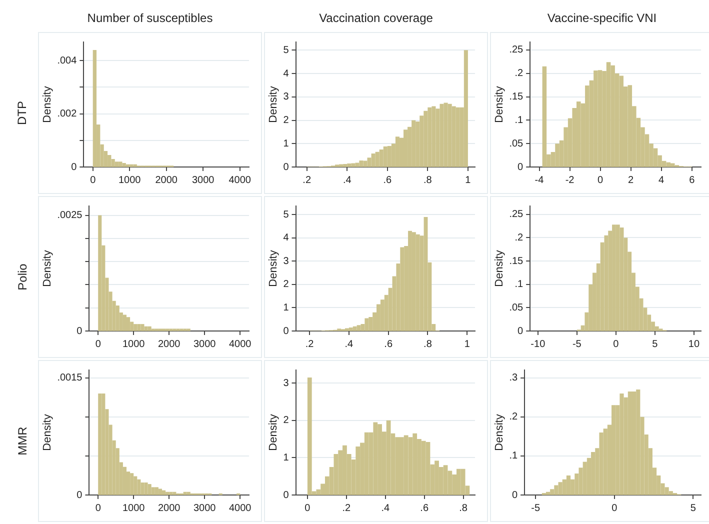 The height and width of the screenshot is (524, 709). Describe the element at coordinates (67, 60) in the screenshot. I see `y-tick-label: .004` at that location.